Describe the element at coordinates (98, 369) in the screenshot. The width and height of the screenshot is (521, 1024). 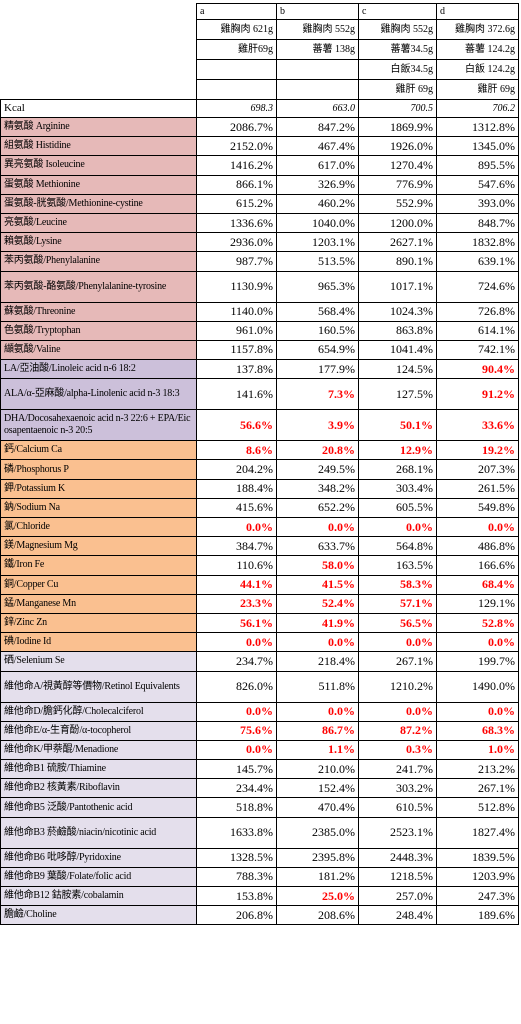
I see `nutrient-label: LA/亞油酸/Linoleic acid n-6 18:2` at that location.